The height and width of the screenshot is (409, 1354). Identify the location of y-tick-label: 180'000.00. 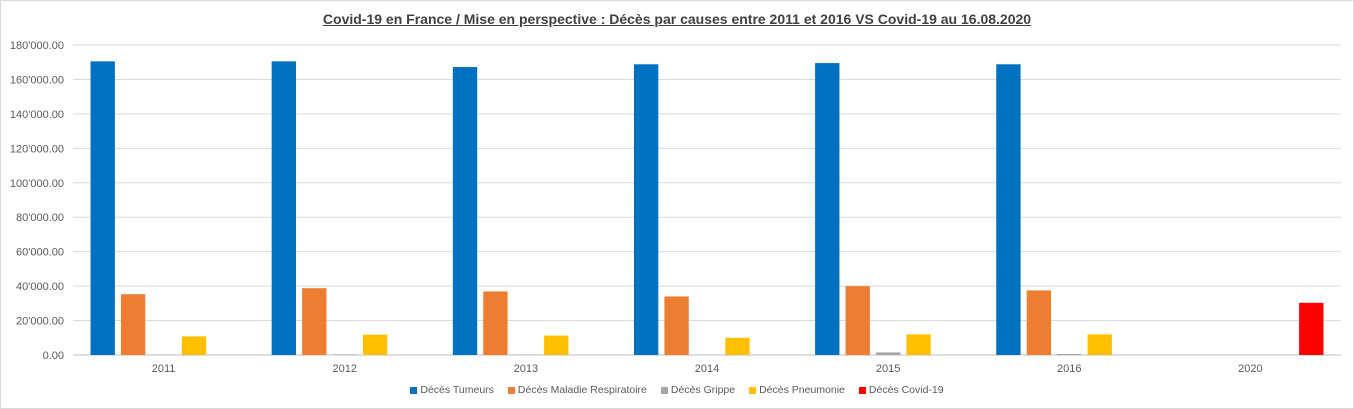
(37, 46).